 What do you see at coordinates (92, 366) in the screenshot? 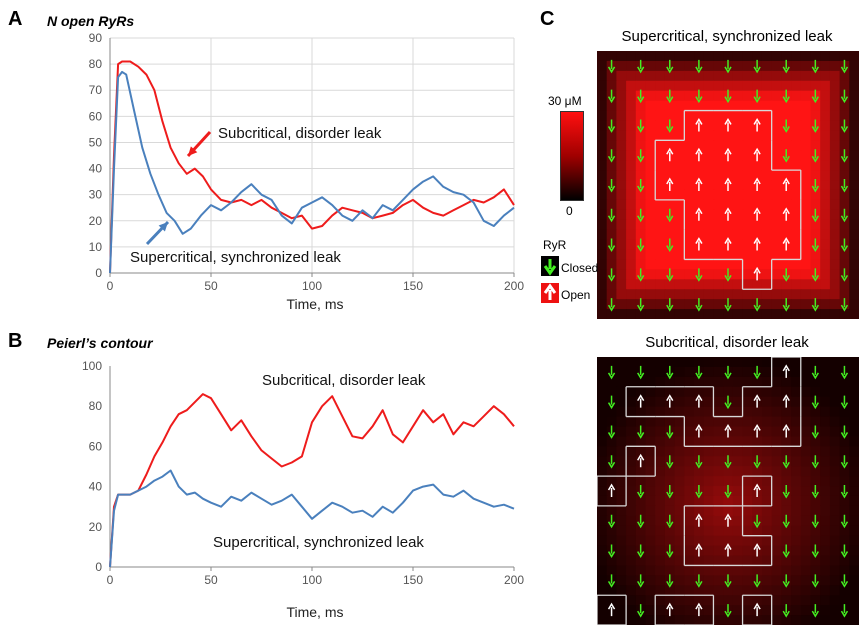
I see `y-tick-label: 100` at bounding box center [92, 366].